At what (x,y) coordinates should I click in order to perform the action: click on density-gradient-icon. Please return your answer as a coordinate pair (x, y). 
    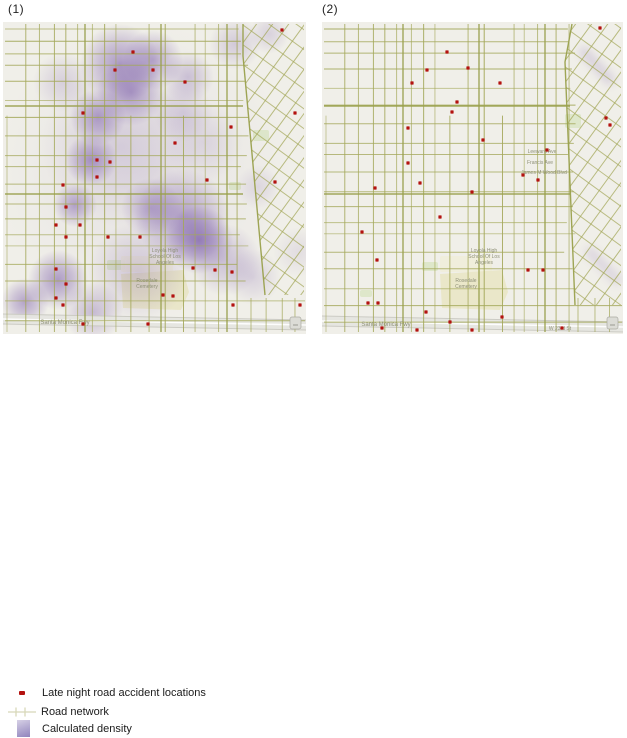
    Looking at the image, I should click on (23, 728).